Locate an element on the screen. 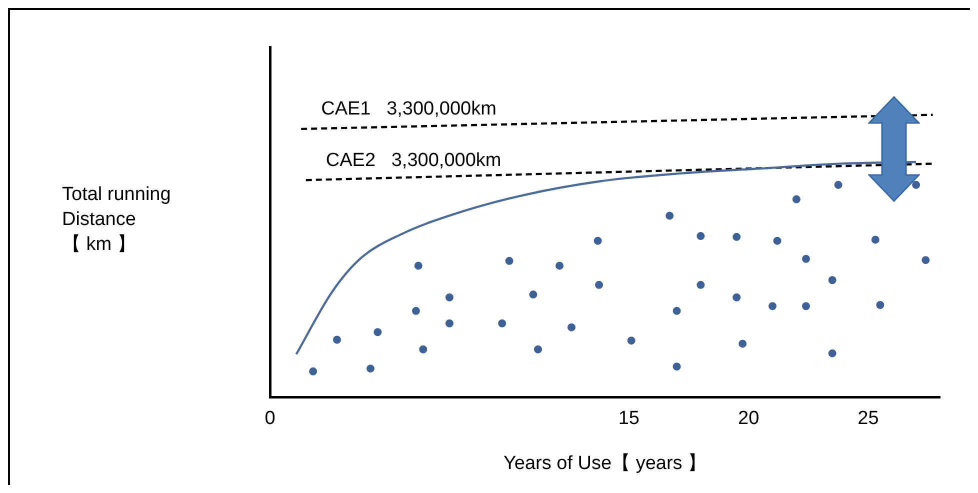  x-axis-title: Years of Use【 years 】 is located at coordinates (605, 463).